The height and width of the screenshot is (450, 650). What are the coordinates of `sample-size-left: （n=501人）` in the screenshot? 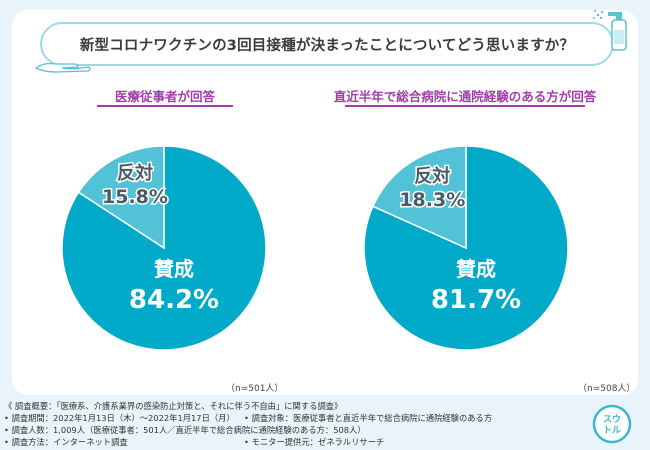 It's located at (255, 389).